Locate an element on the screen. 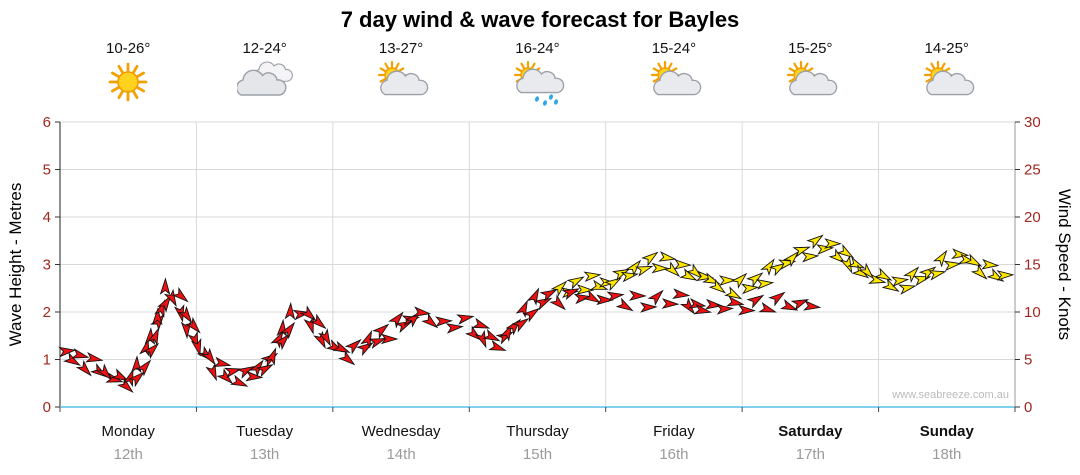  day-date-label: 12th is located at coordinates (128, 454).